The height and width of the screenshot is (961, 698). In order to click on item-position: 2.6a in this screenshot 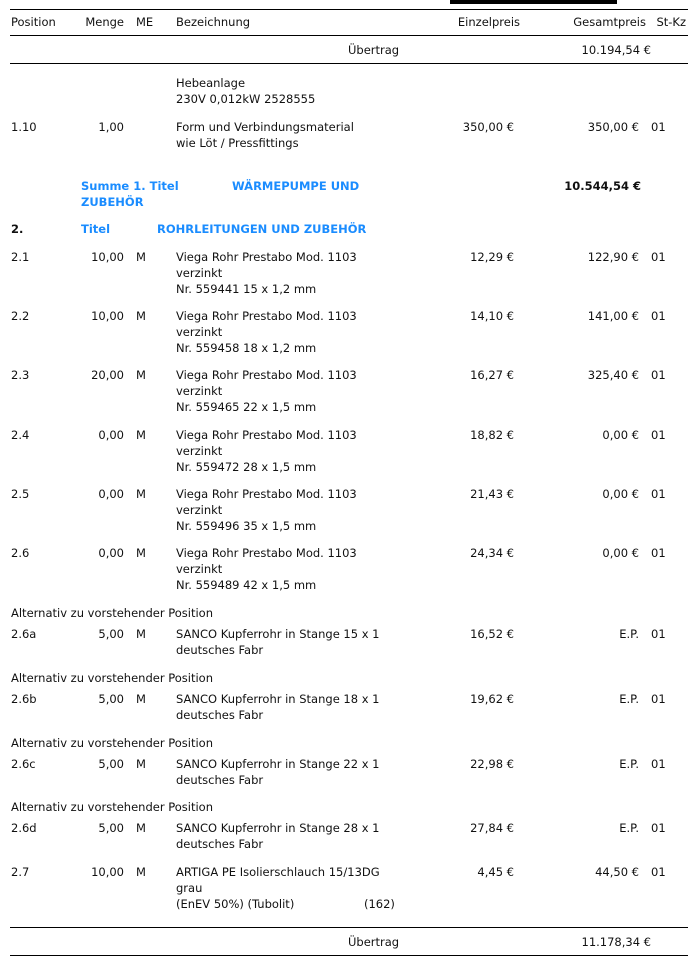, I will do `click(24, 634)`.